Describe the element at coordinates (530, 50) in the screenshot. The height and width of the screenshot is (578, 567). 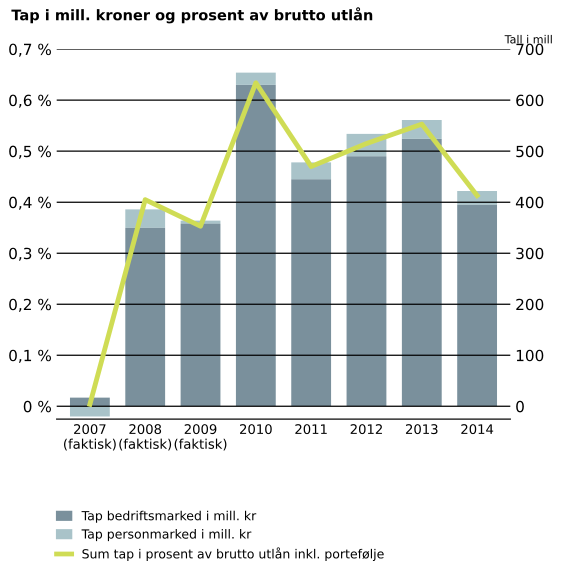
I see `y2-tick-label: 700` at that location.